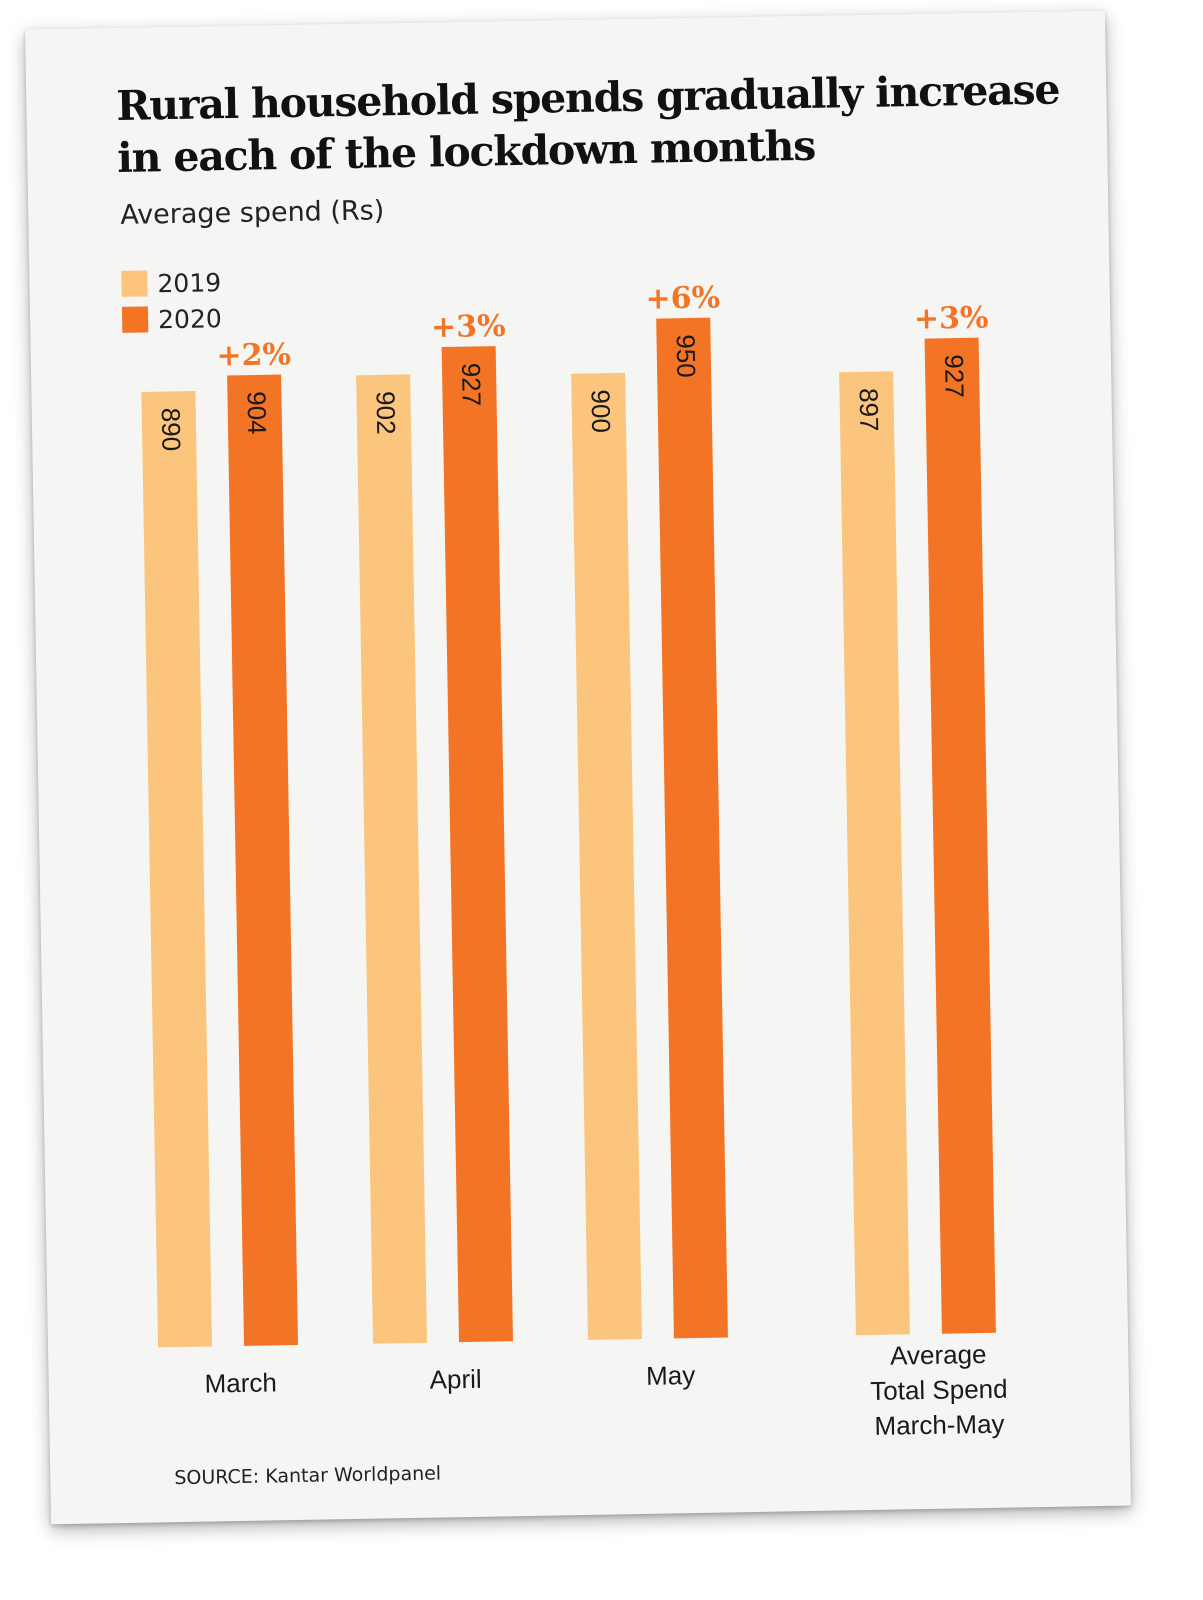  I want to click on change-annotation-3: +3%, so click(951, 318).